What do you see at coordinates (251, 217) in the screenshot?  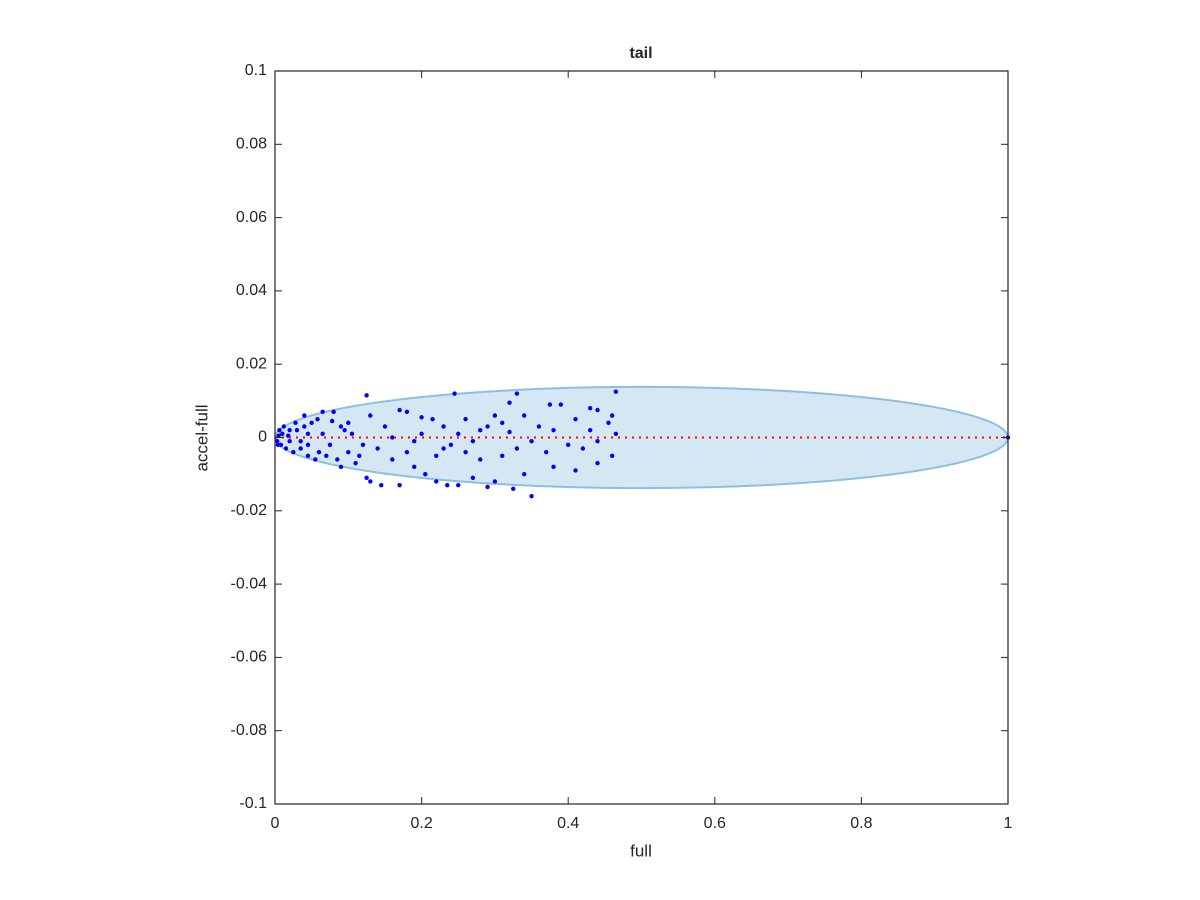 I see `y-tick-label: 0.06` at bounding box center [251, 217].